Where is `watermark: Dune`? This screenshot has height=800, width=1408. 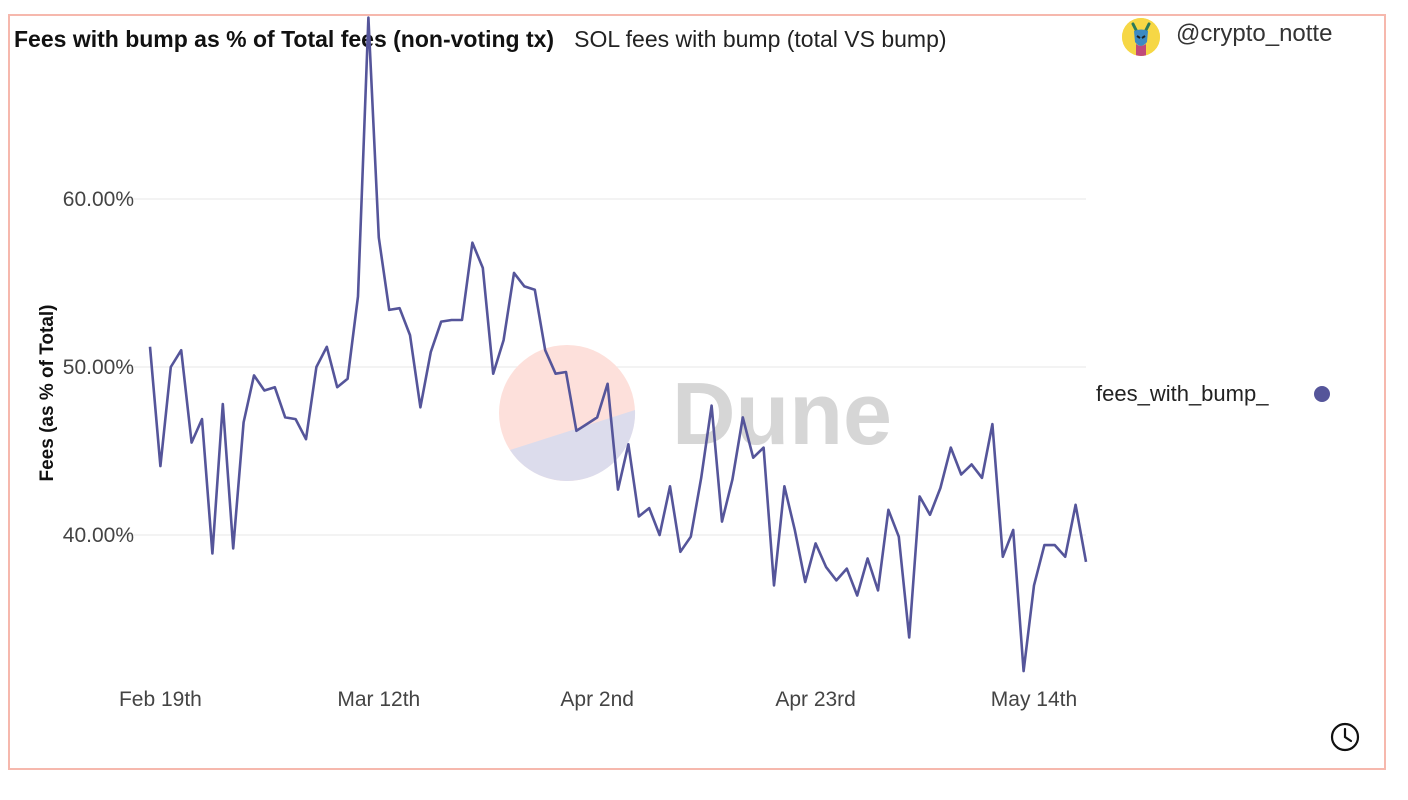
watermark: Dune is located at coordinates (695, 413).